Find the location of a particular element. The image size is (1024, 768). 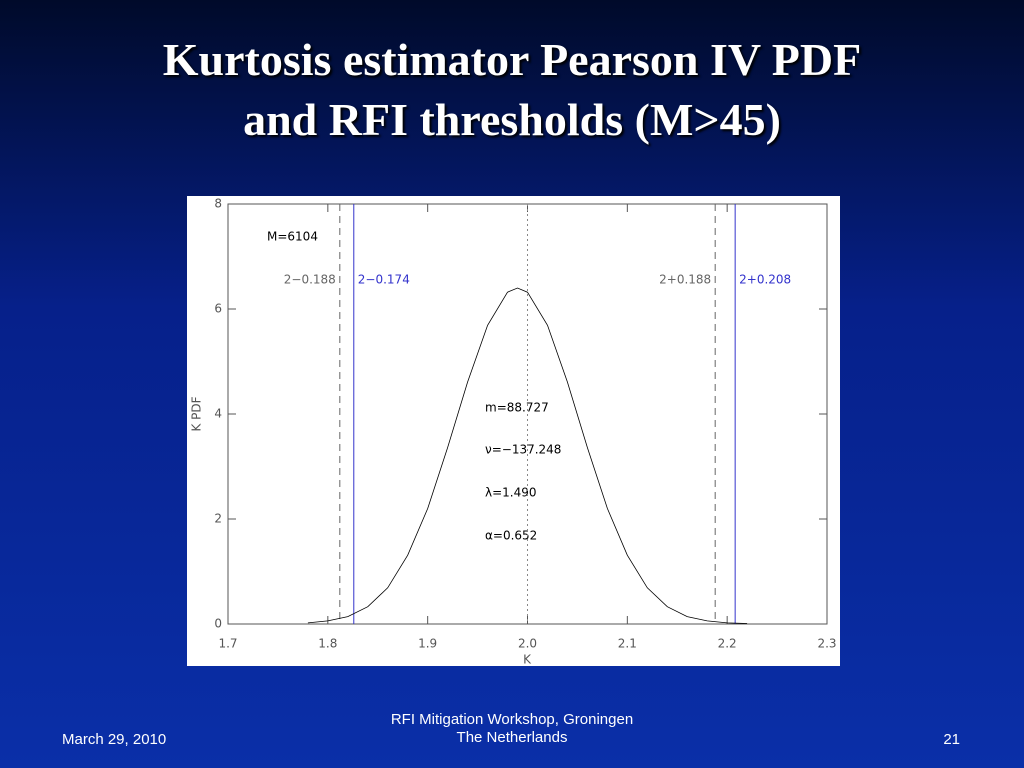

threshold-label: 2+0.188 is located at coordinates (685, 280).